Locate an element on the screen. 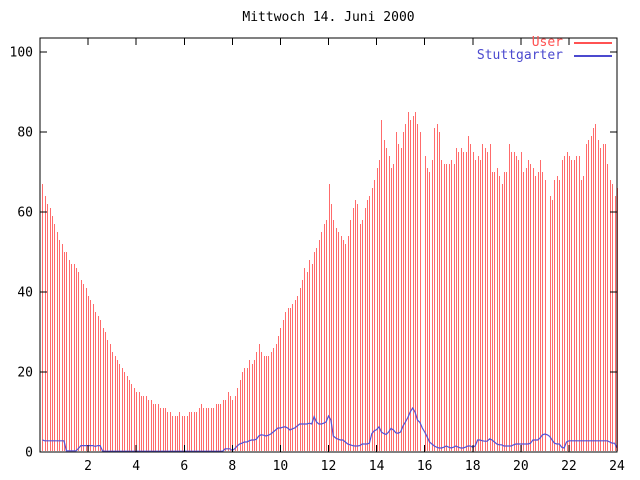 The image size is (640, 480). legend: User Stuttgarter is located at coordinates (544, 49).